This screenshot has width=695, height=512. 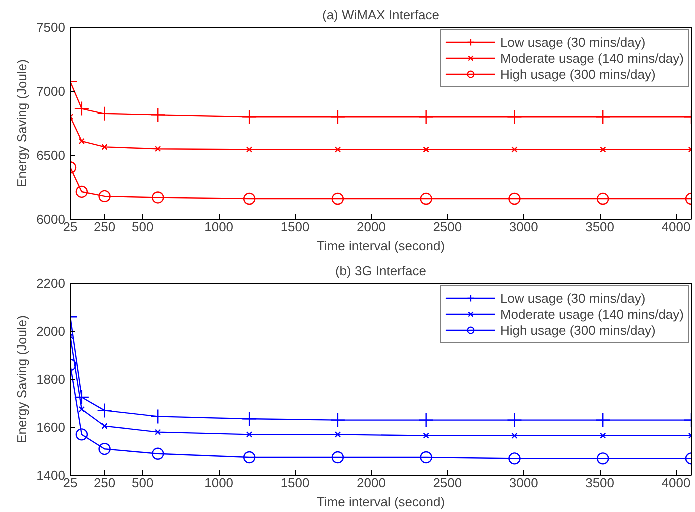 What do you see at coordinates (381, 271) in the screenshot?
I see `chart-title: (b) 3G Interface` at bounding box center [381, 271].